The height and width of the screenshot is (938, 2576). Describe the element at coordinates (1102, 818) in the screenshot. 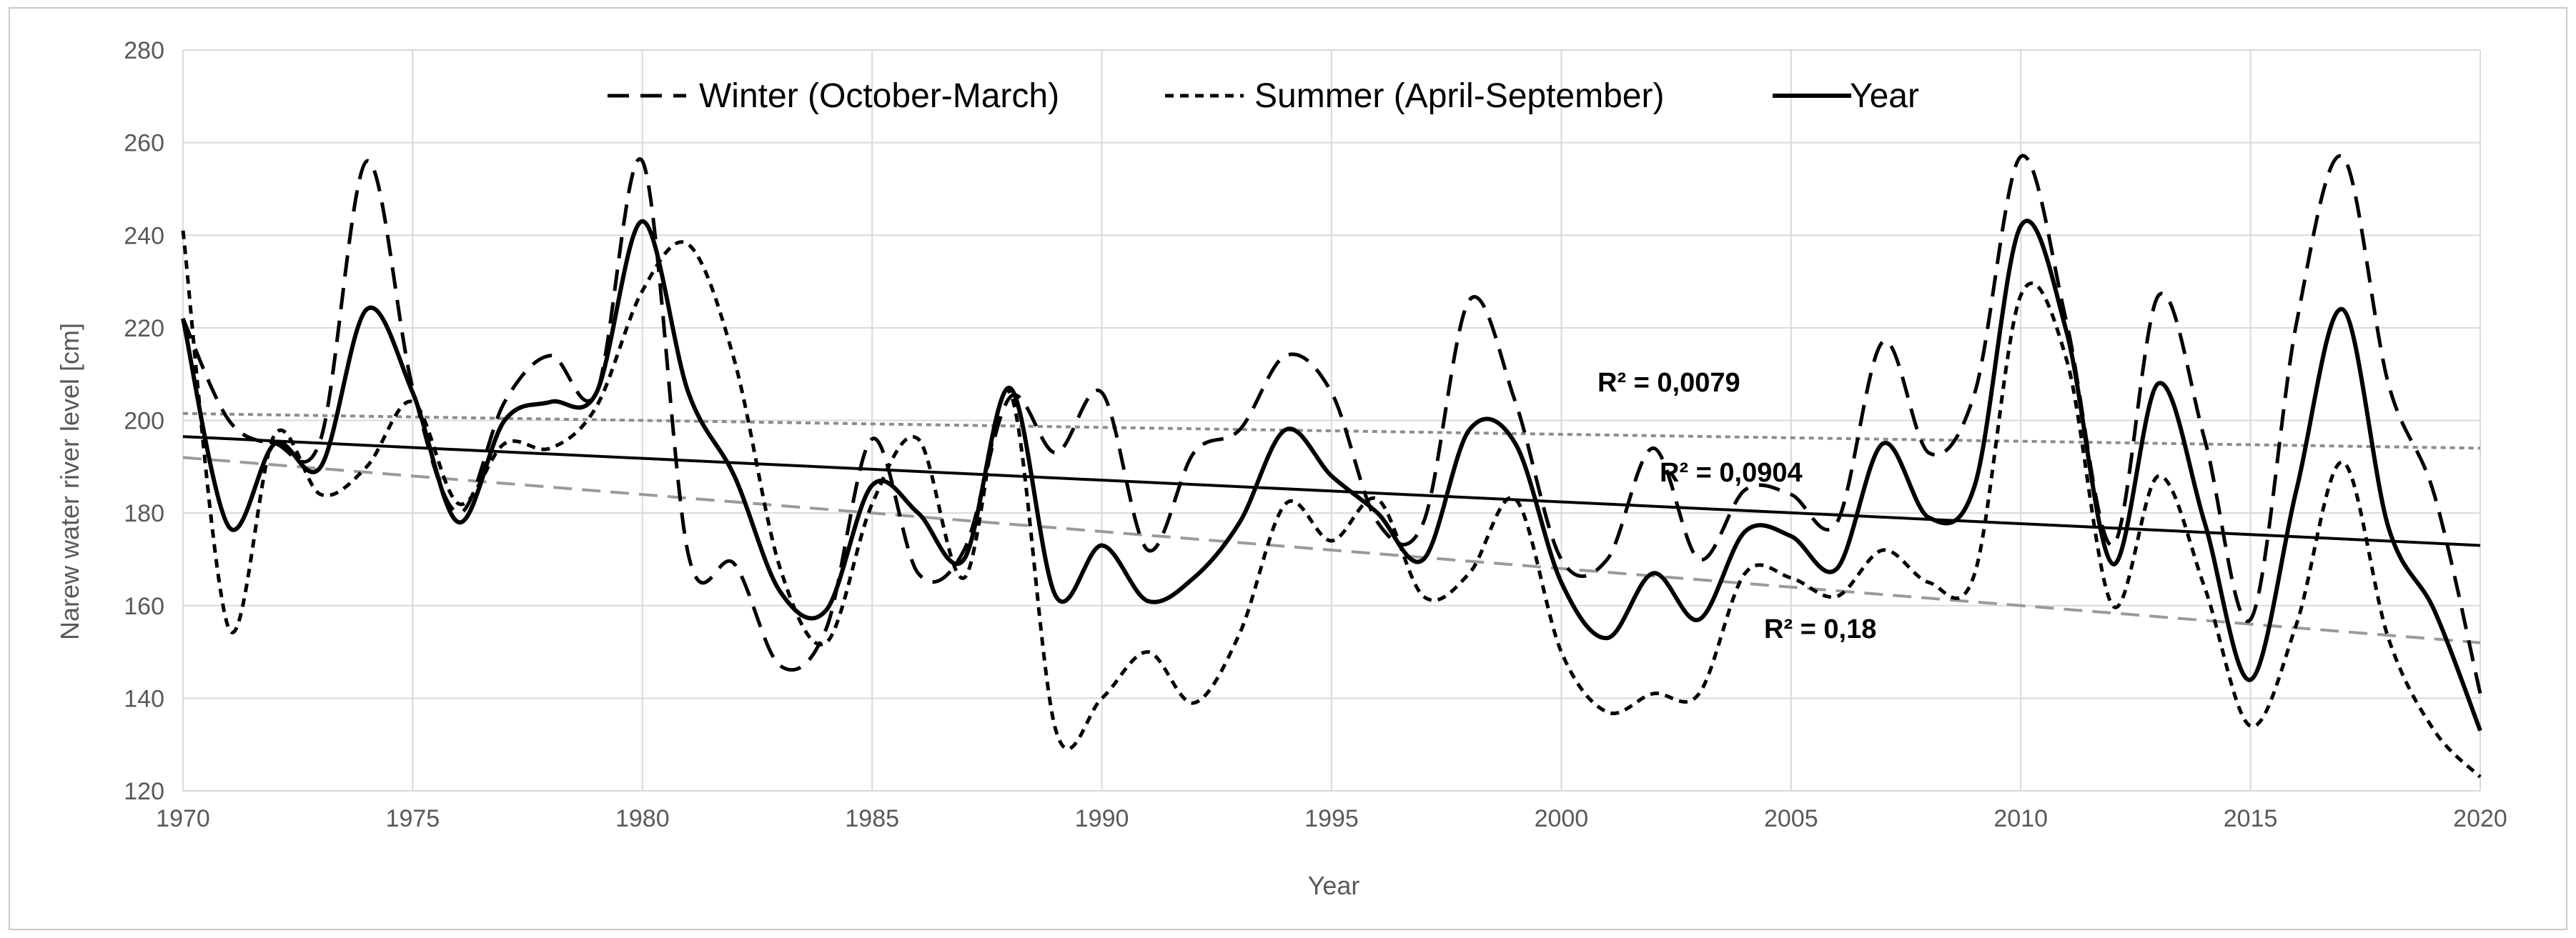

I see `x-tick-label: 1990` at that location.